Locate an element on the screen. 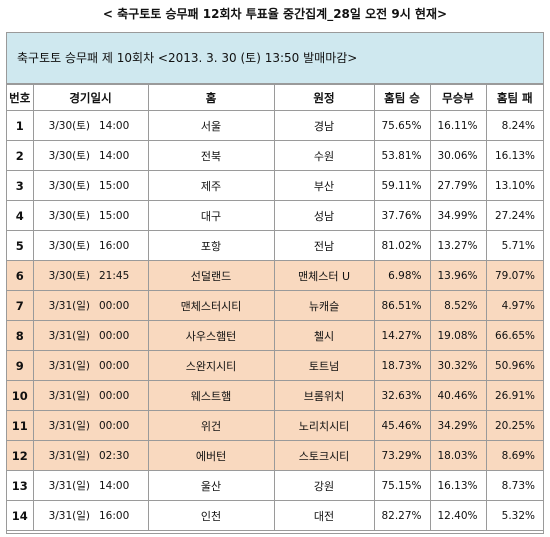 This screenshot has width=550, height=537. row-number: 6 is located at coordinates (20, 275).